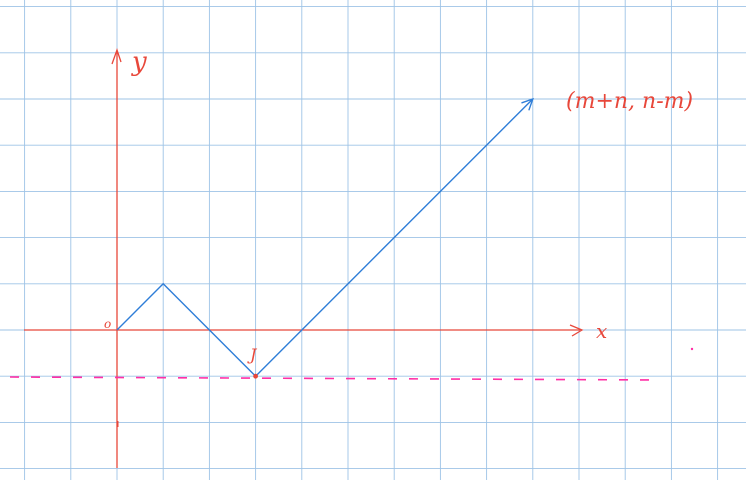 The image size is (746, 480). Describe the element at coordinates (576, 330) in the screenshot. I see `x-axis-arrowhead` at that location.